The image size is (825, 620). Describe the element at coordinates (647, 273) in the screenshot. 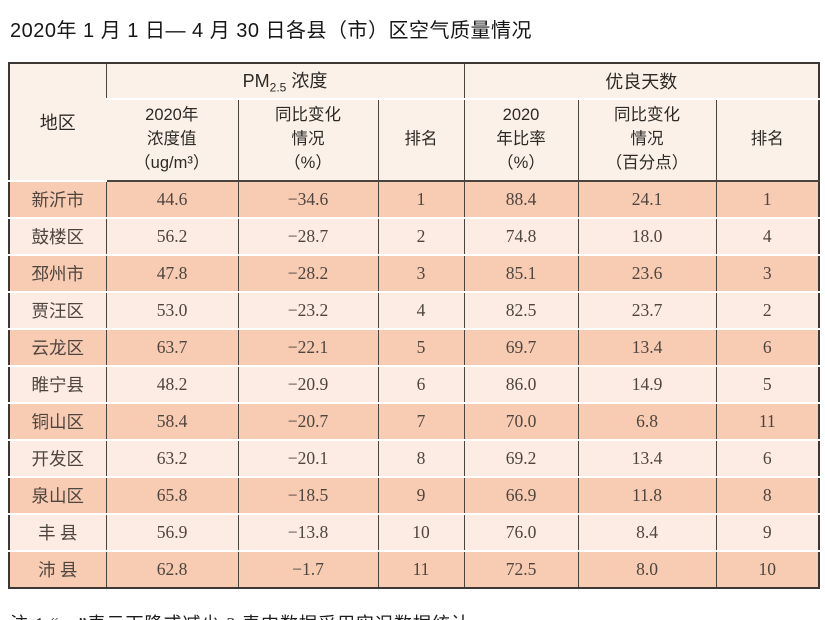

I see `value-cell: 23.6` at that location.